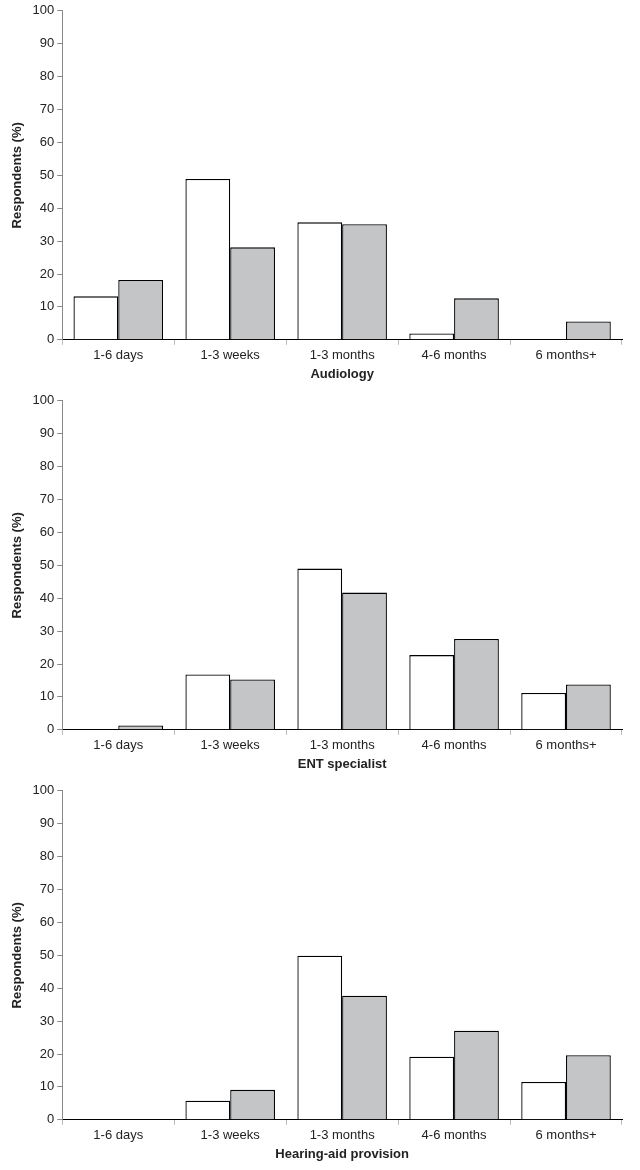 This screenshot has width=640, height=1170. What do you see at coordinates (342, 763) in the screenshot?
I see `x-axis-title: ENT specialist` at bounding box center [342, 763].